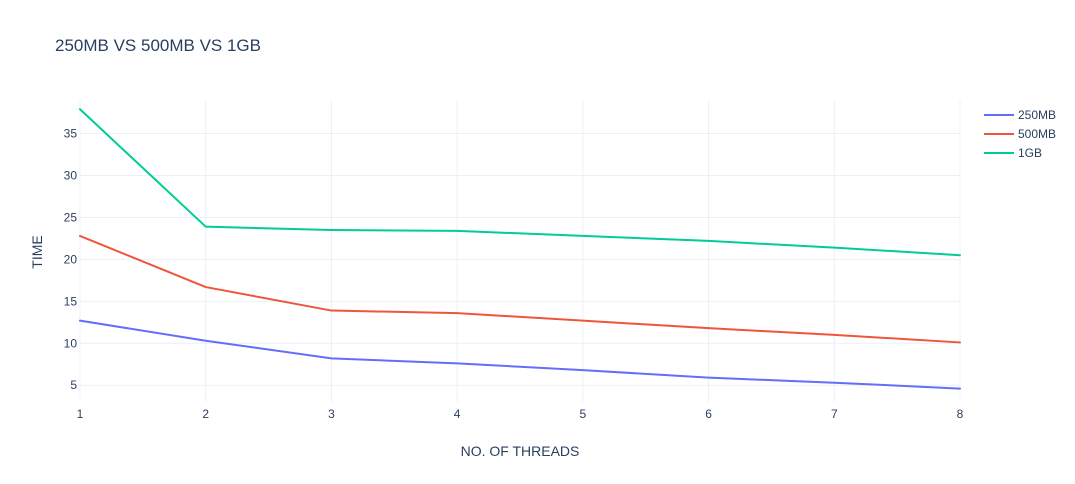 The height and width of the screenshot is (484, 1075). I want to click on y-tick-label: 20, so click(71, 259).